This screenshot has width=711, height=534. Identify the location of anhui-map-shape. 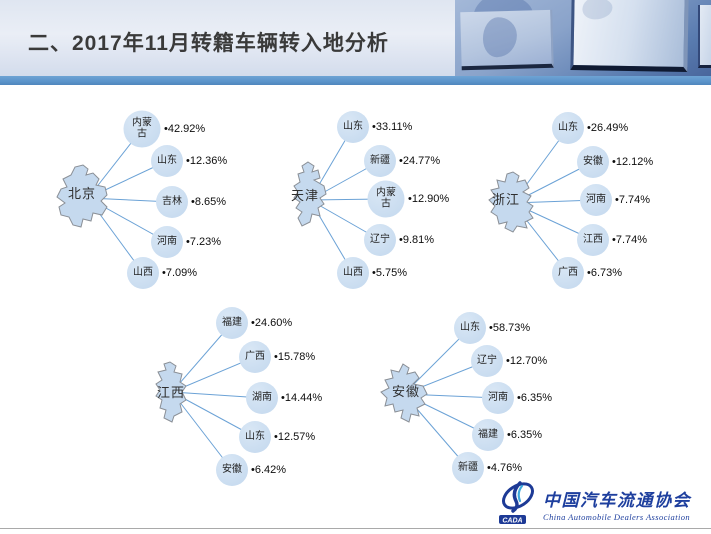
(404, 393).